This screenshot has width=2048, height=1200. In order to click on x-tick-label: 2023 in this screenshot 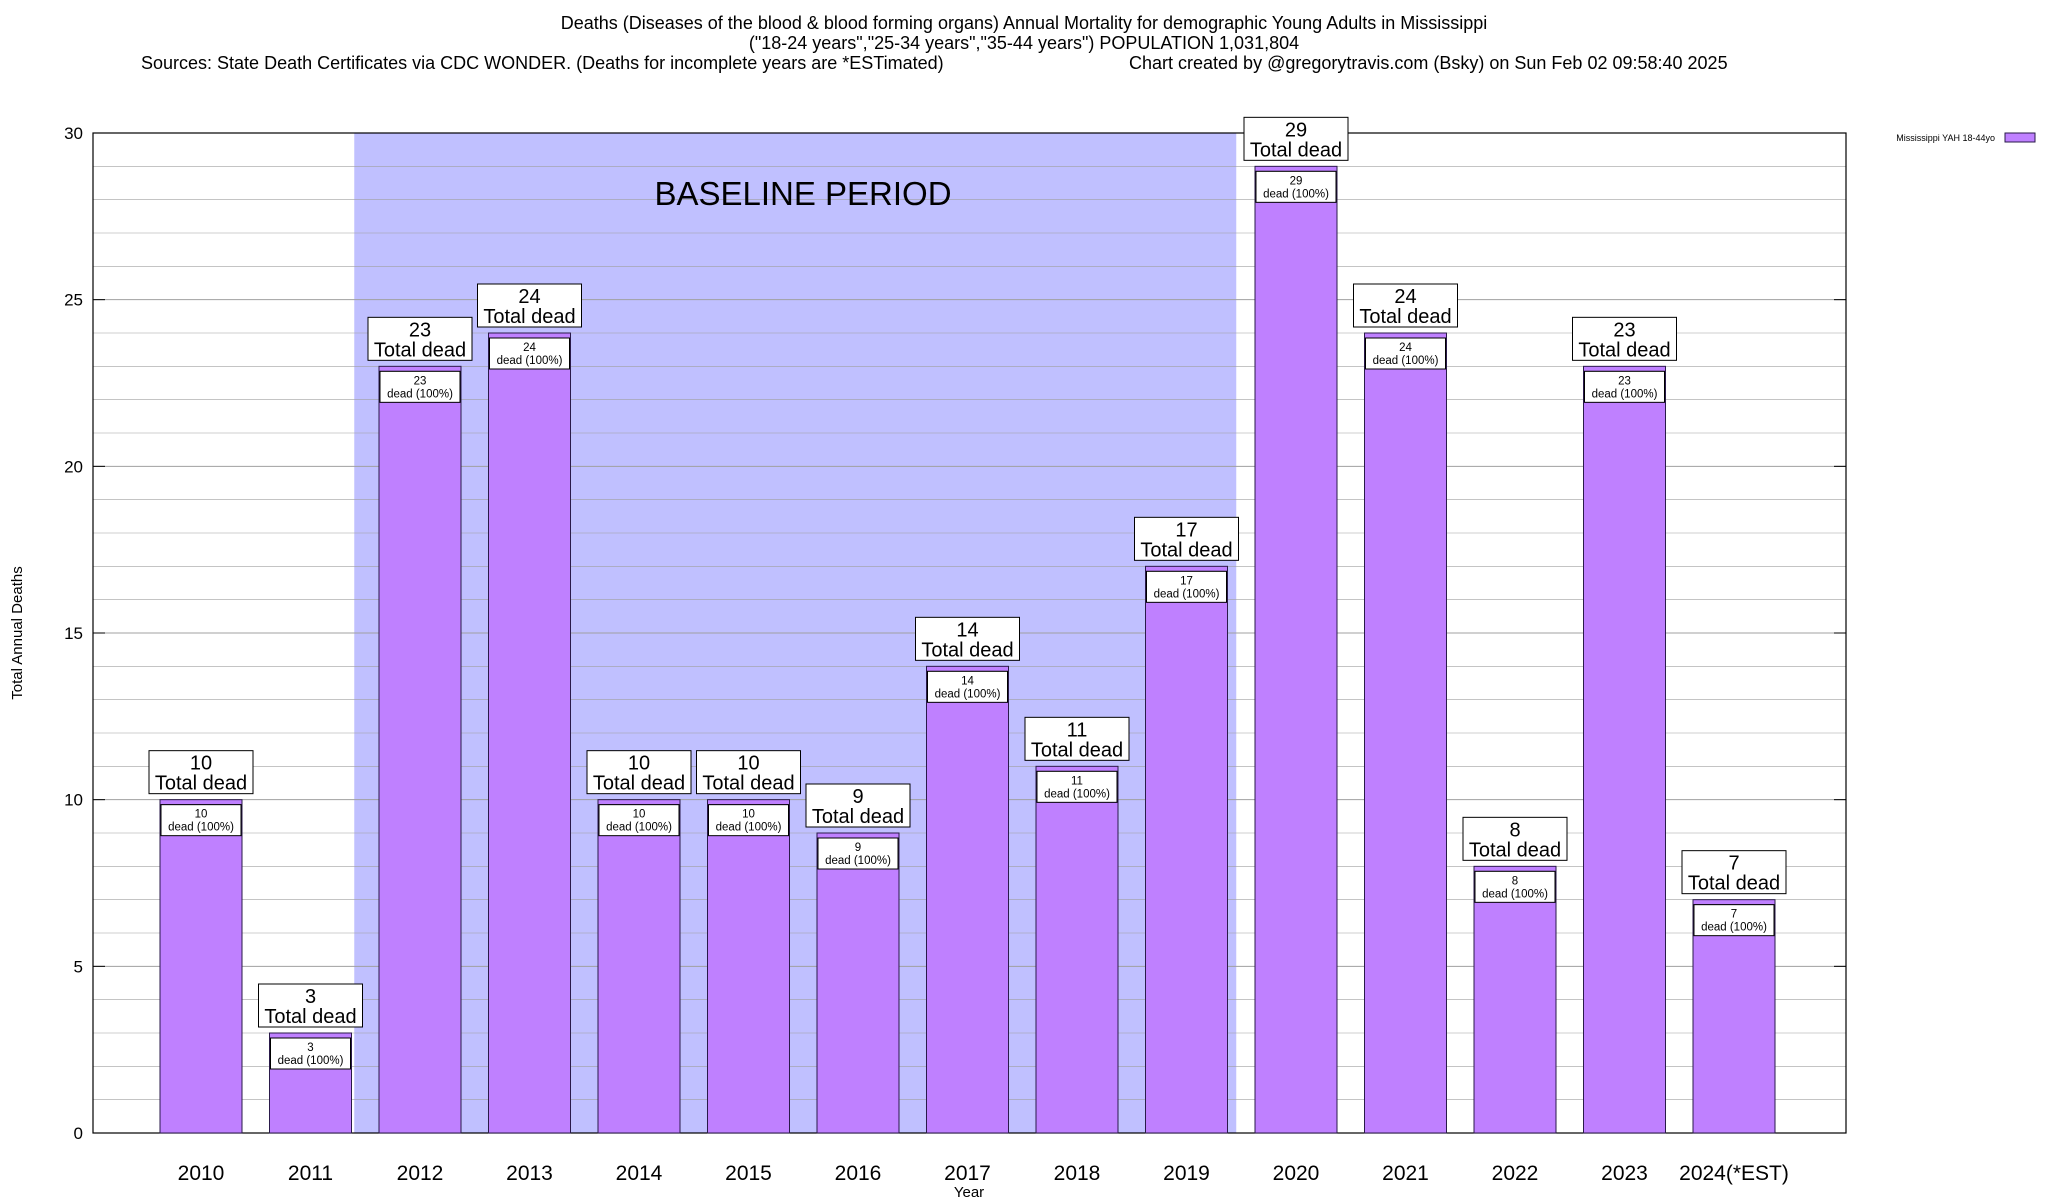, I will do `click(1624, 1173)`.